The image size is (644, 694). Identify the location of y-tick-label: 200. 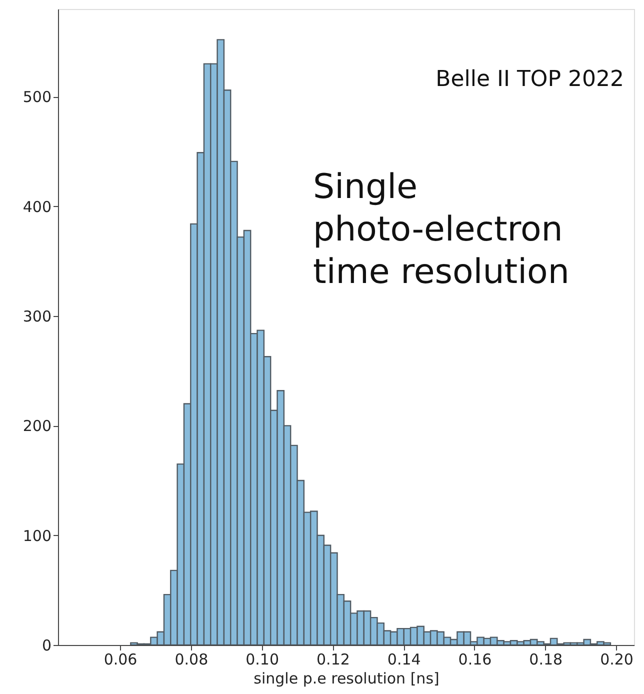
(37, 426).